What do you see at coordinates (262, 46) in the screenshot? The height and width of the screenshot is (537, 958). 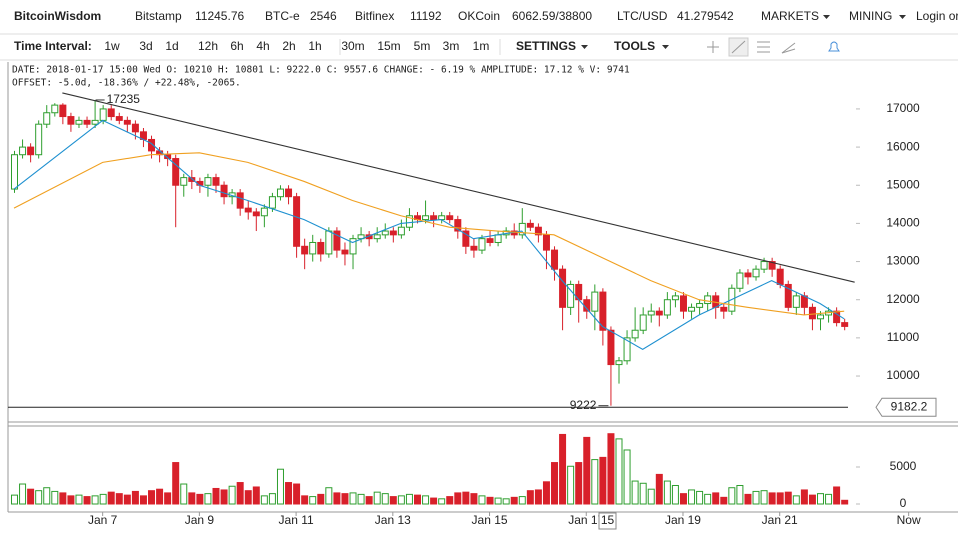 I see `interval-button: 4h` at bounding box center [262, 46].